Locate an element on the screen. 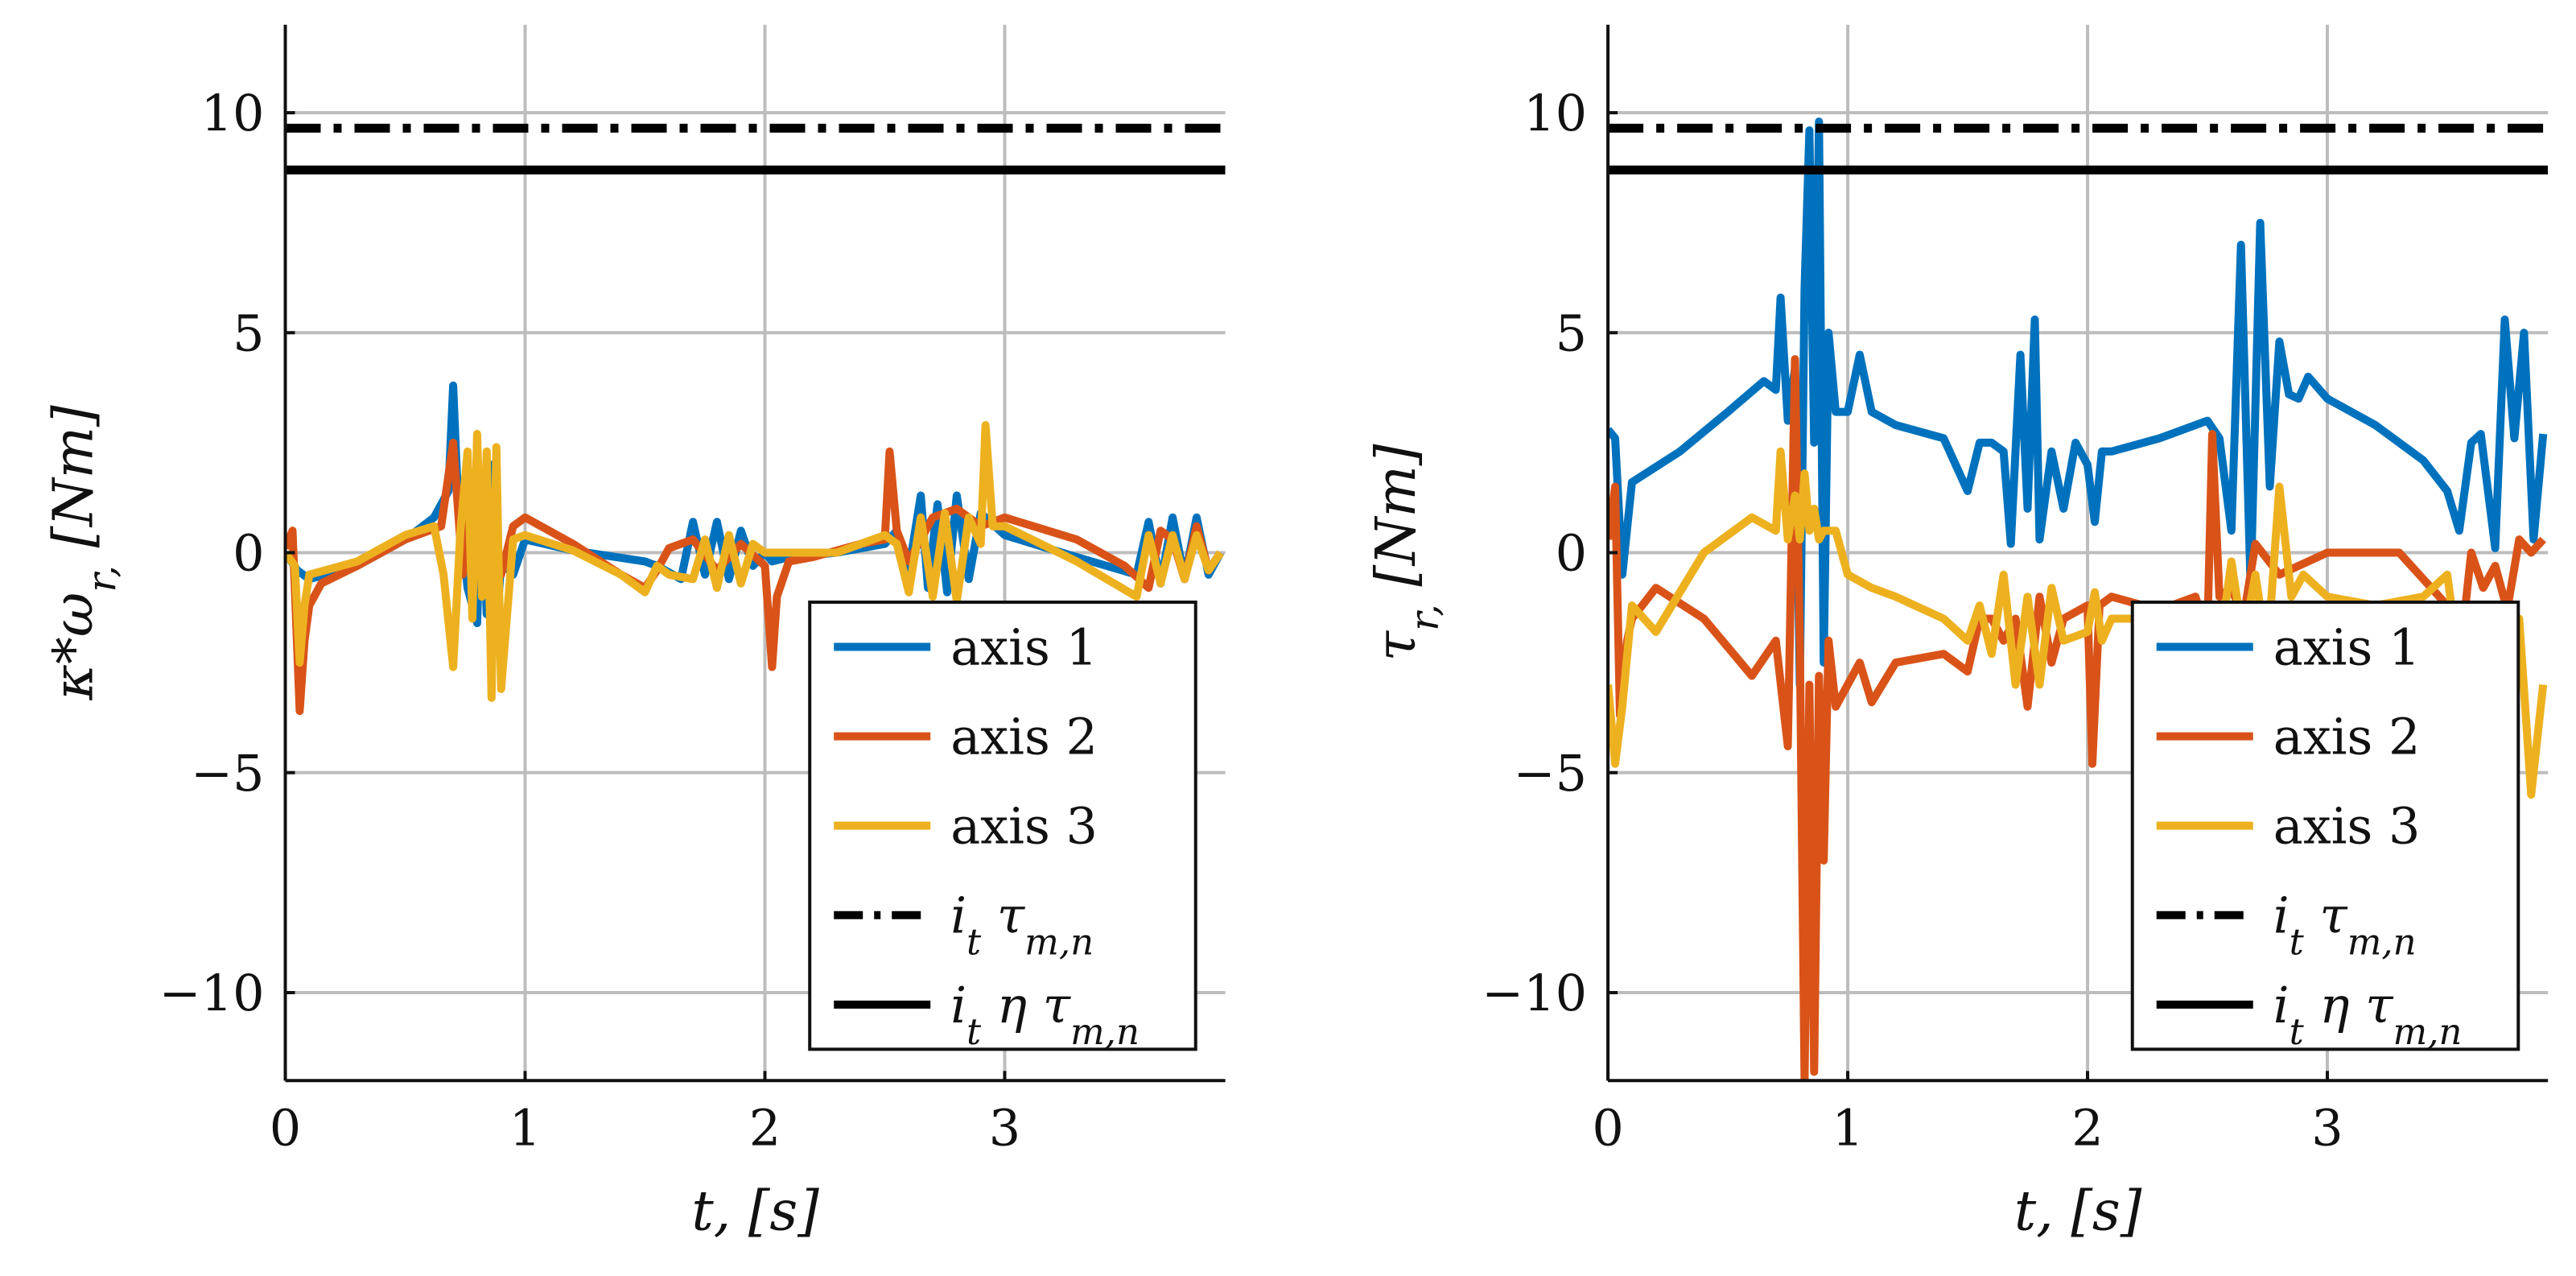 The image size is (2576, 1276). left-y-tick-label: 10 is located at coordinates (233, 113).